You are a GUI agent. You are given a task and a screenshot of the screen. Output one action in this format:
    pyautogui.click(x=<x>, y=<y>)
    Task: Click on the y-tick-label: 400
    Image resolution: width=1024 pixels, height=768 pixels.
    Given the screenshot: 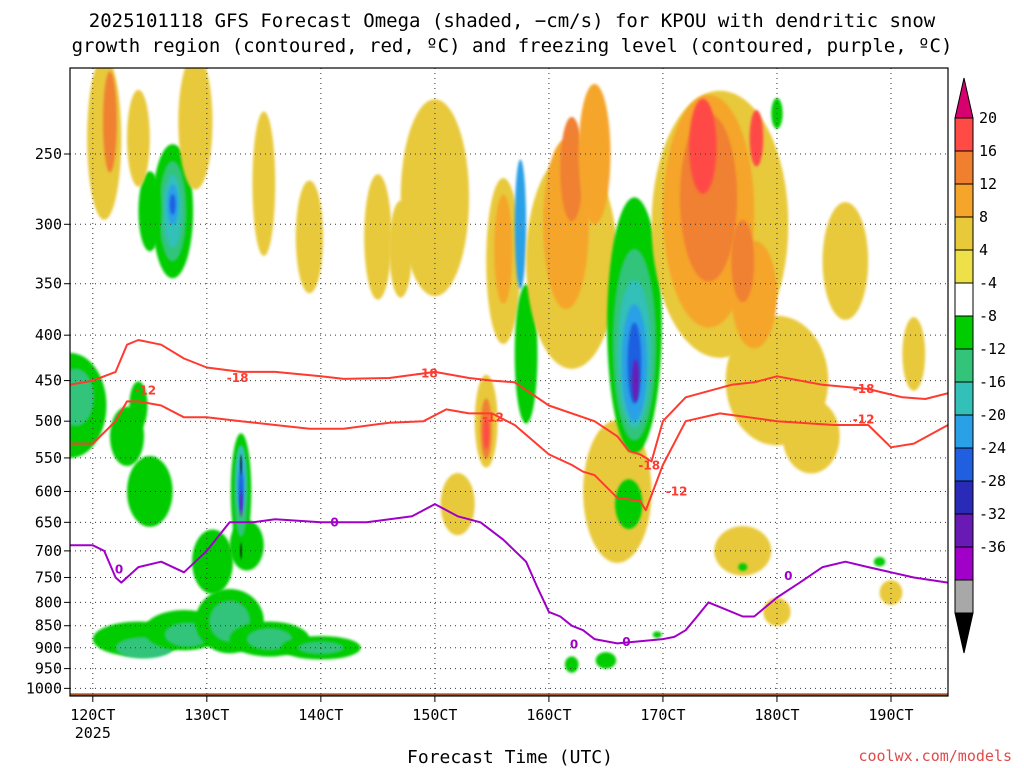 What is the action you would take?
    pyautogui.click(x=48, y=335)
    